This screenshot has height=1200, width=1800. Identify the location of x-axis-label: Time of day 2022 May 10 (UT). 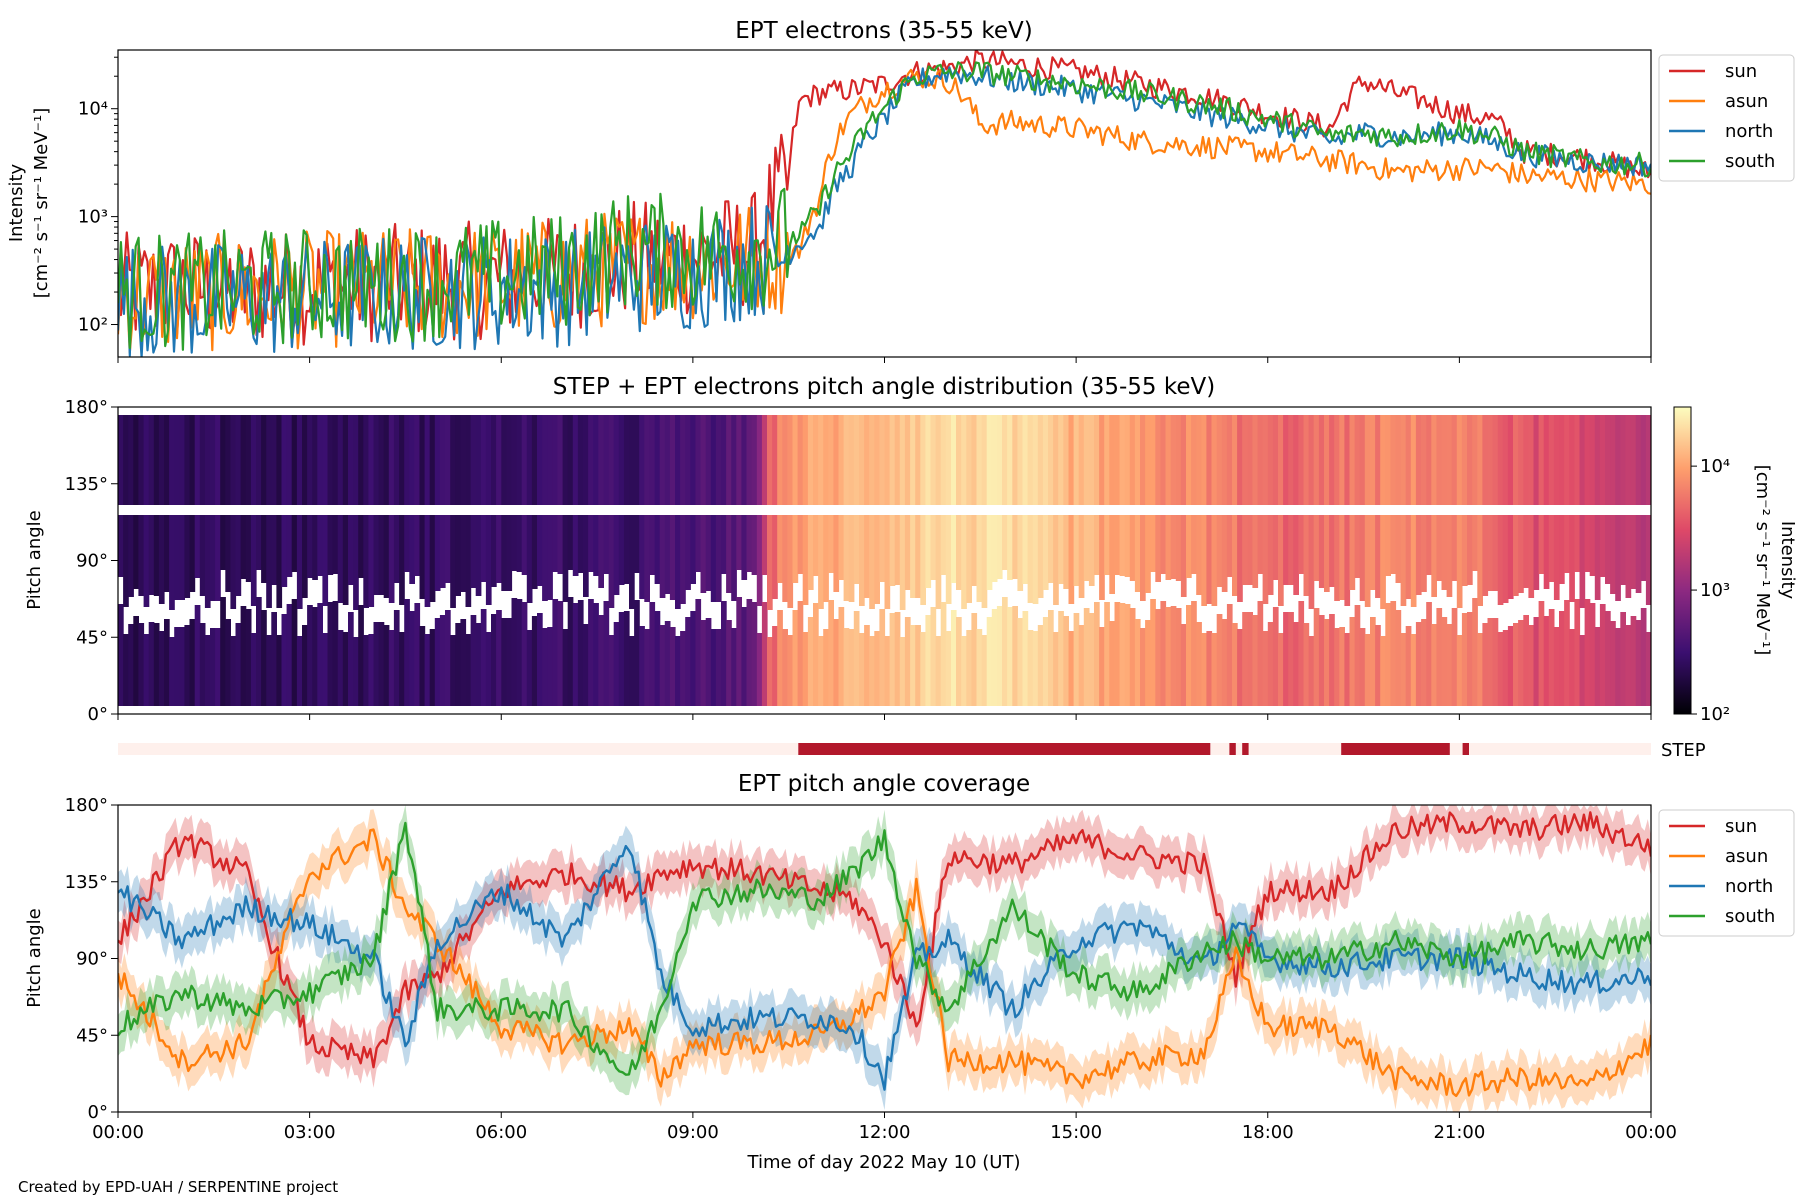
(884, 1162).